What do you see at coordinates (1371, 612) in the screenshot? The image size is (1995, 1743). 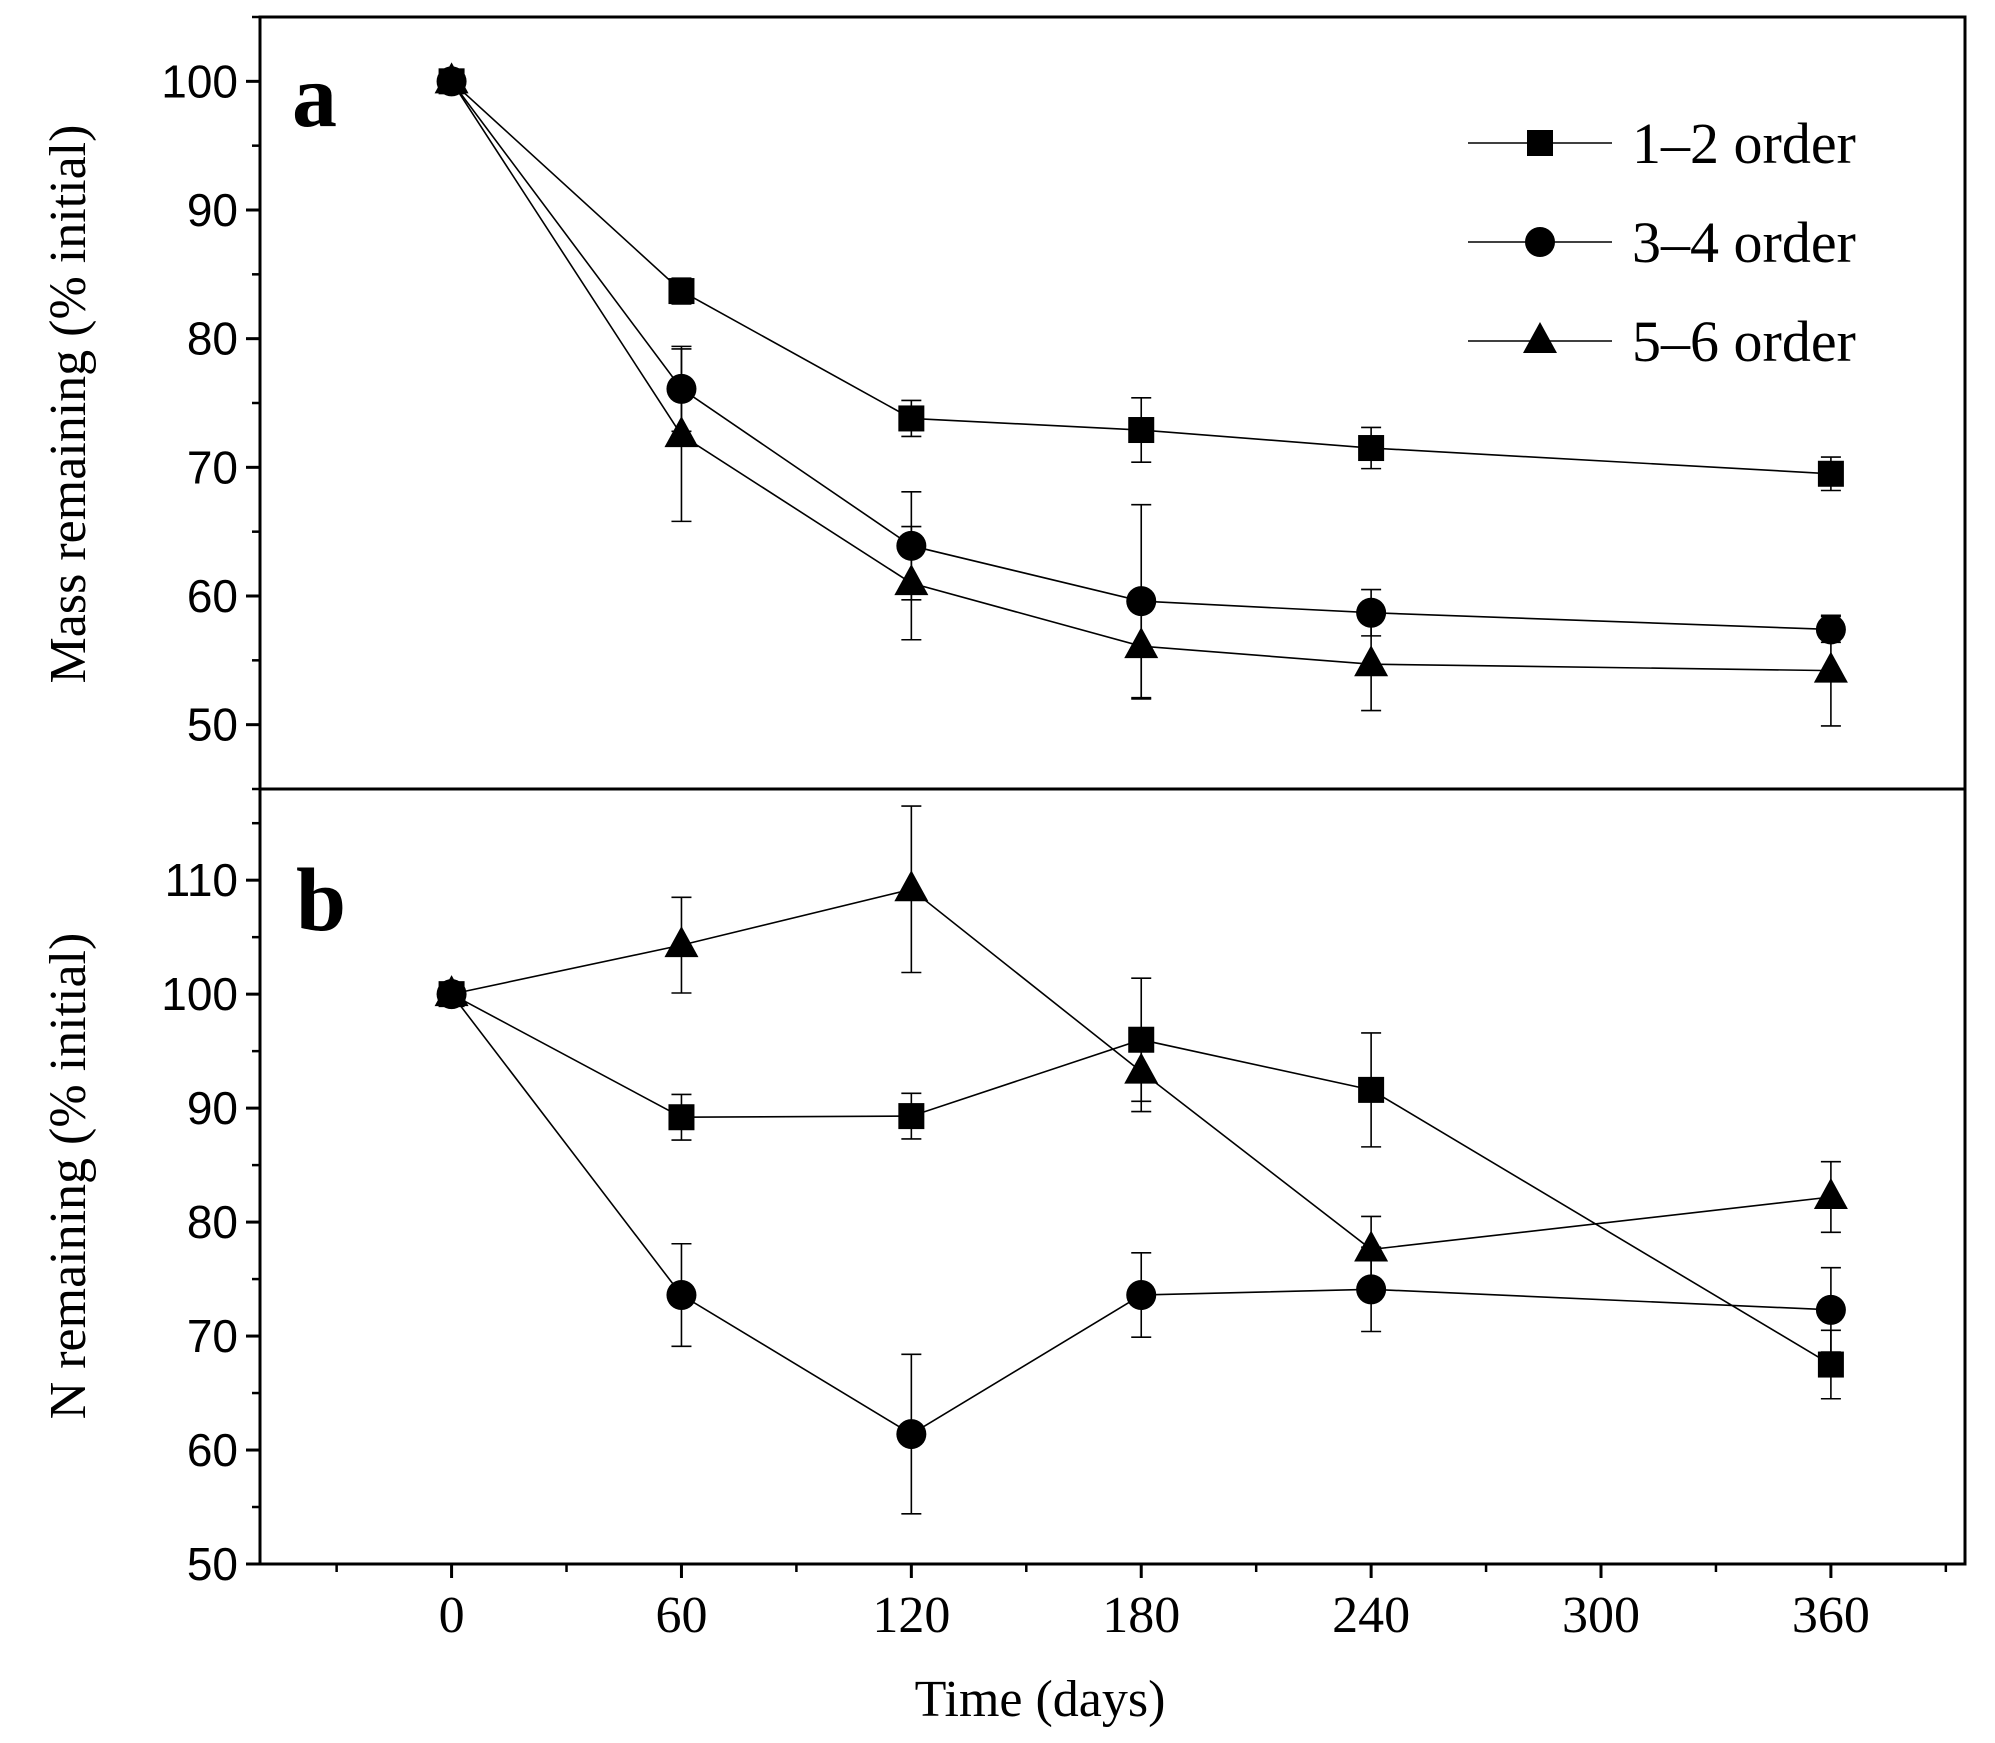 I see `panel-a-3-4-order-point` at bounding box center [1371, 612].